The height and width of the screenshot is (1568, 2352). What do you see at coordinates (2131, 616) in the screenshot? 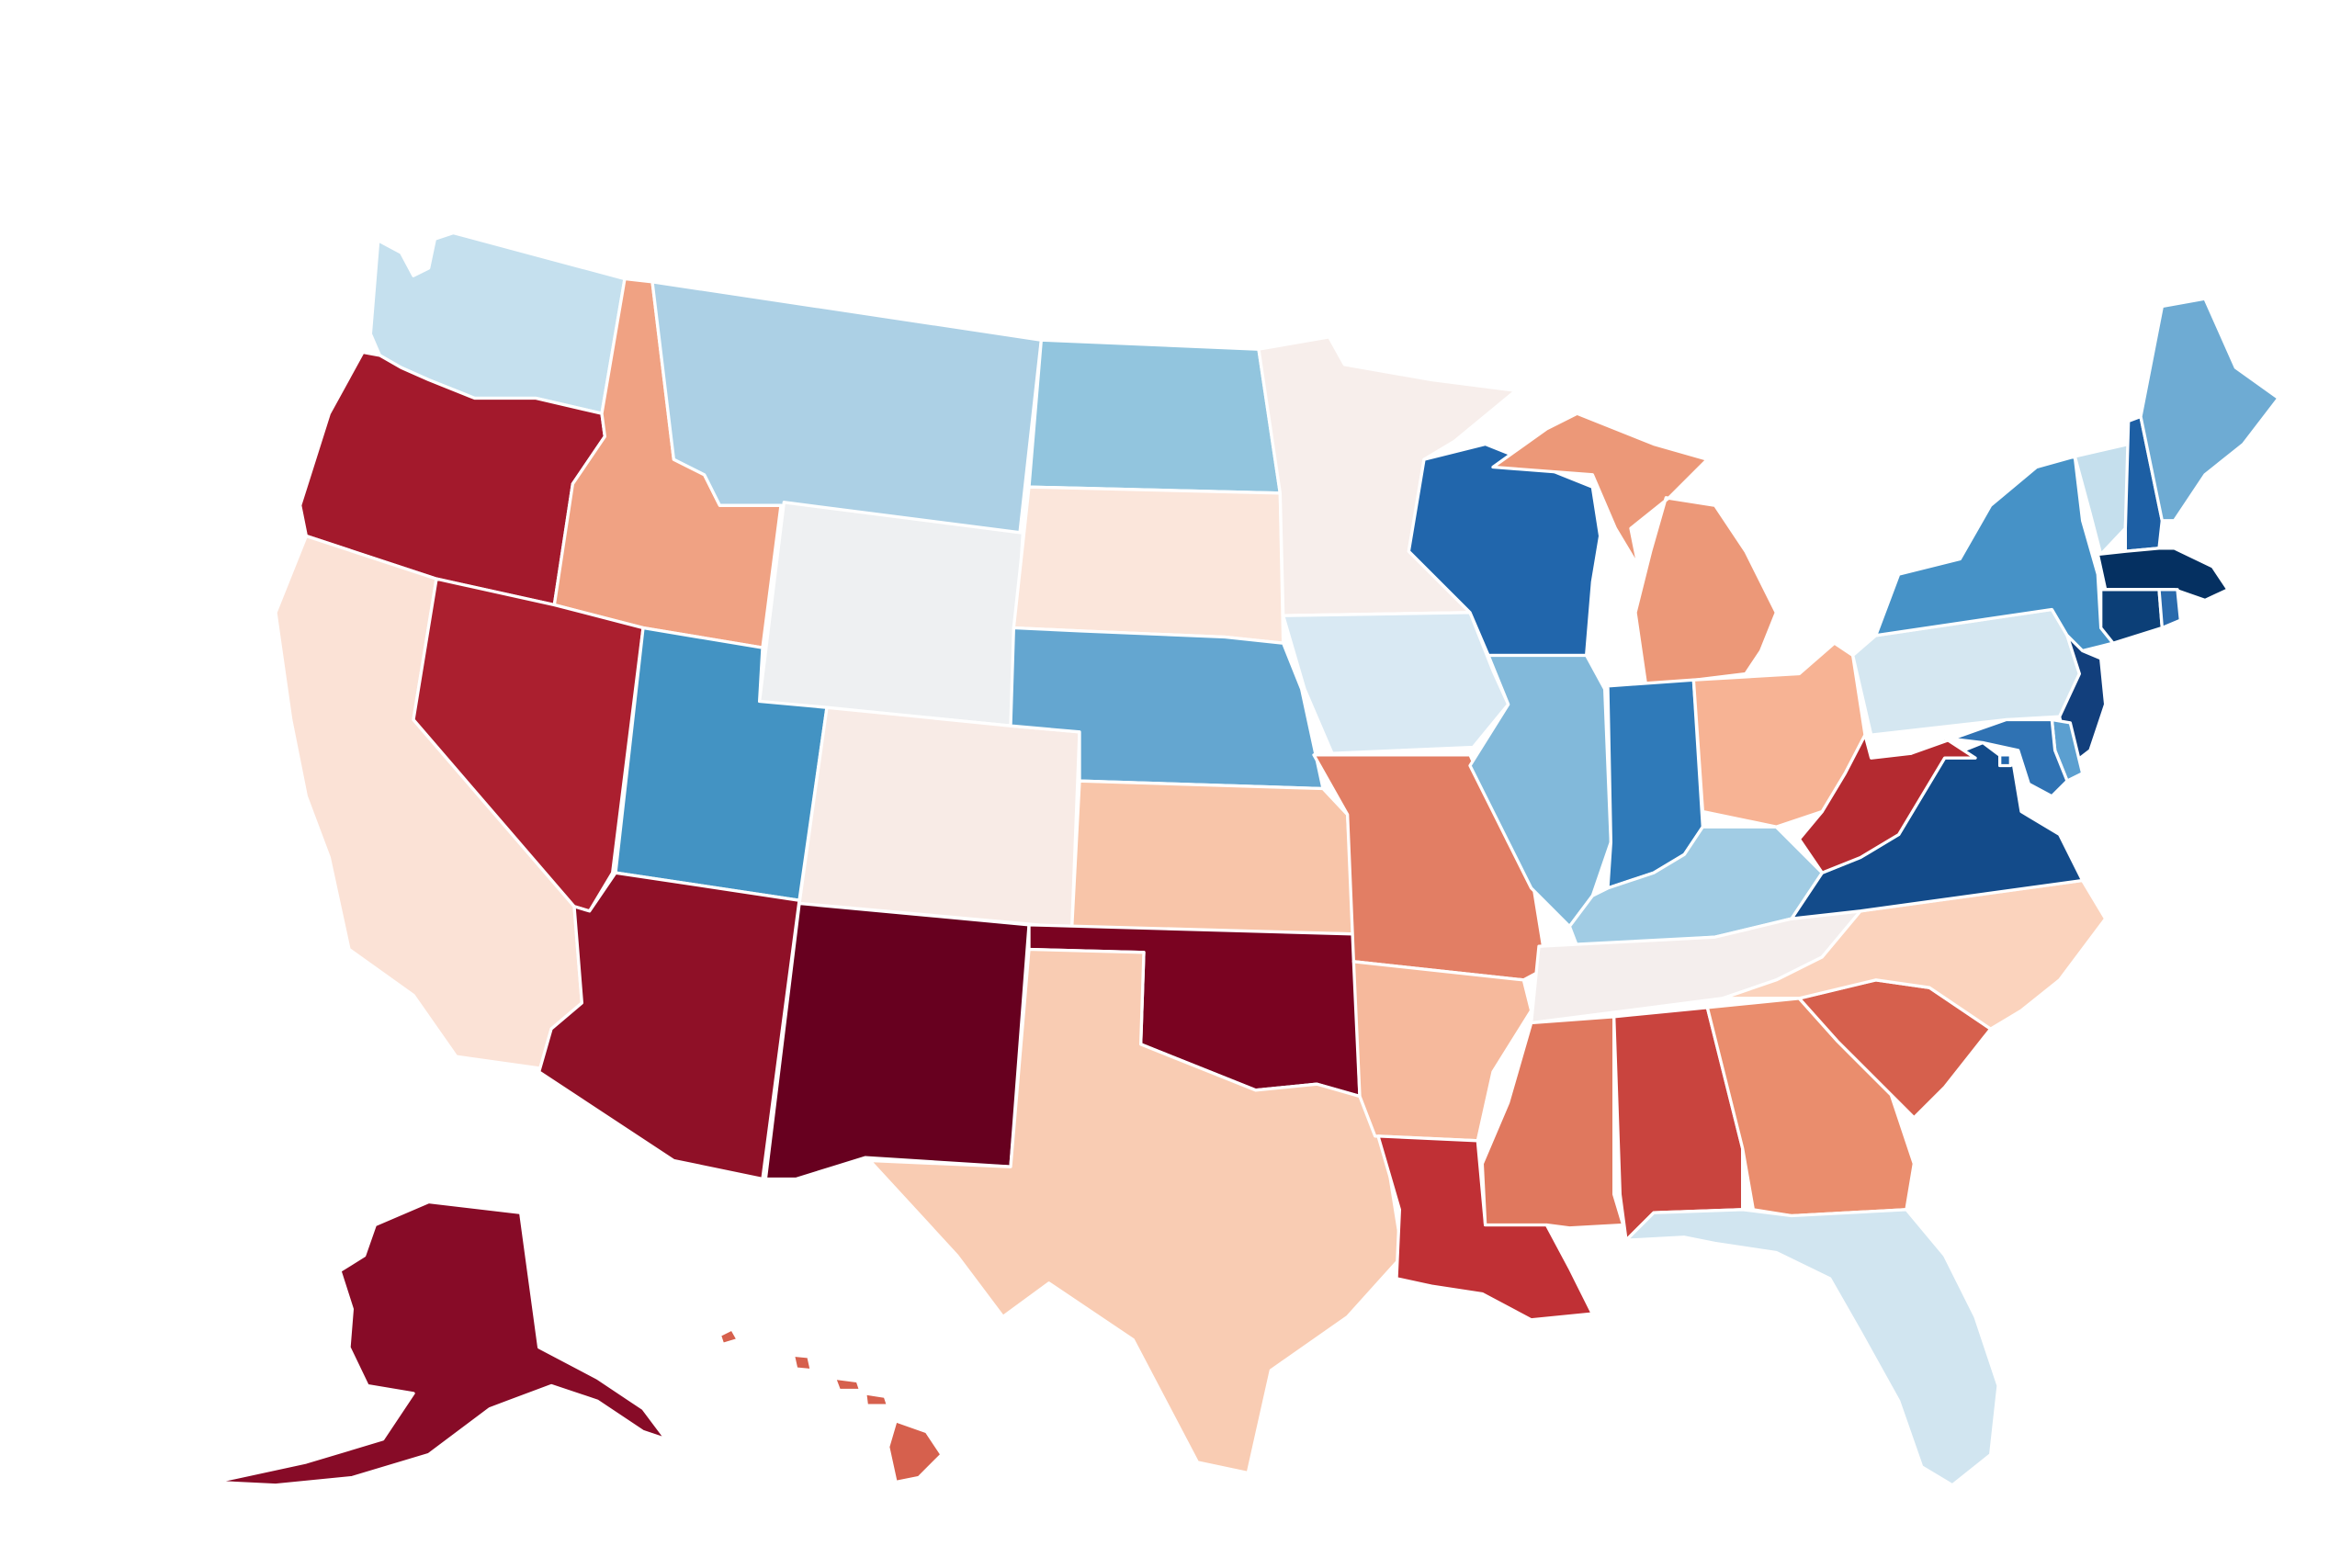
I see `state-ct` at bounding box center [2131, 616].